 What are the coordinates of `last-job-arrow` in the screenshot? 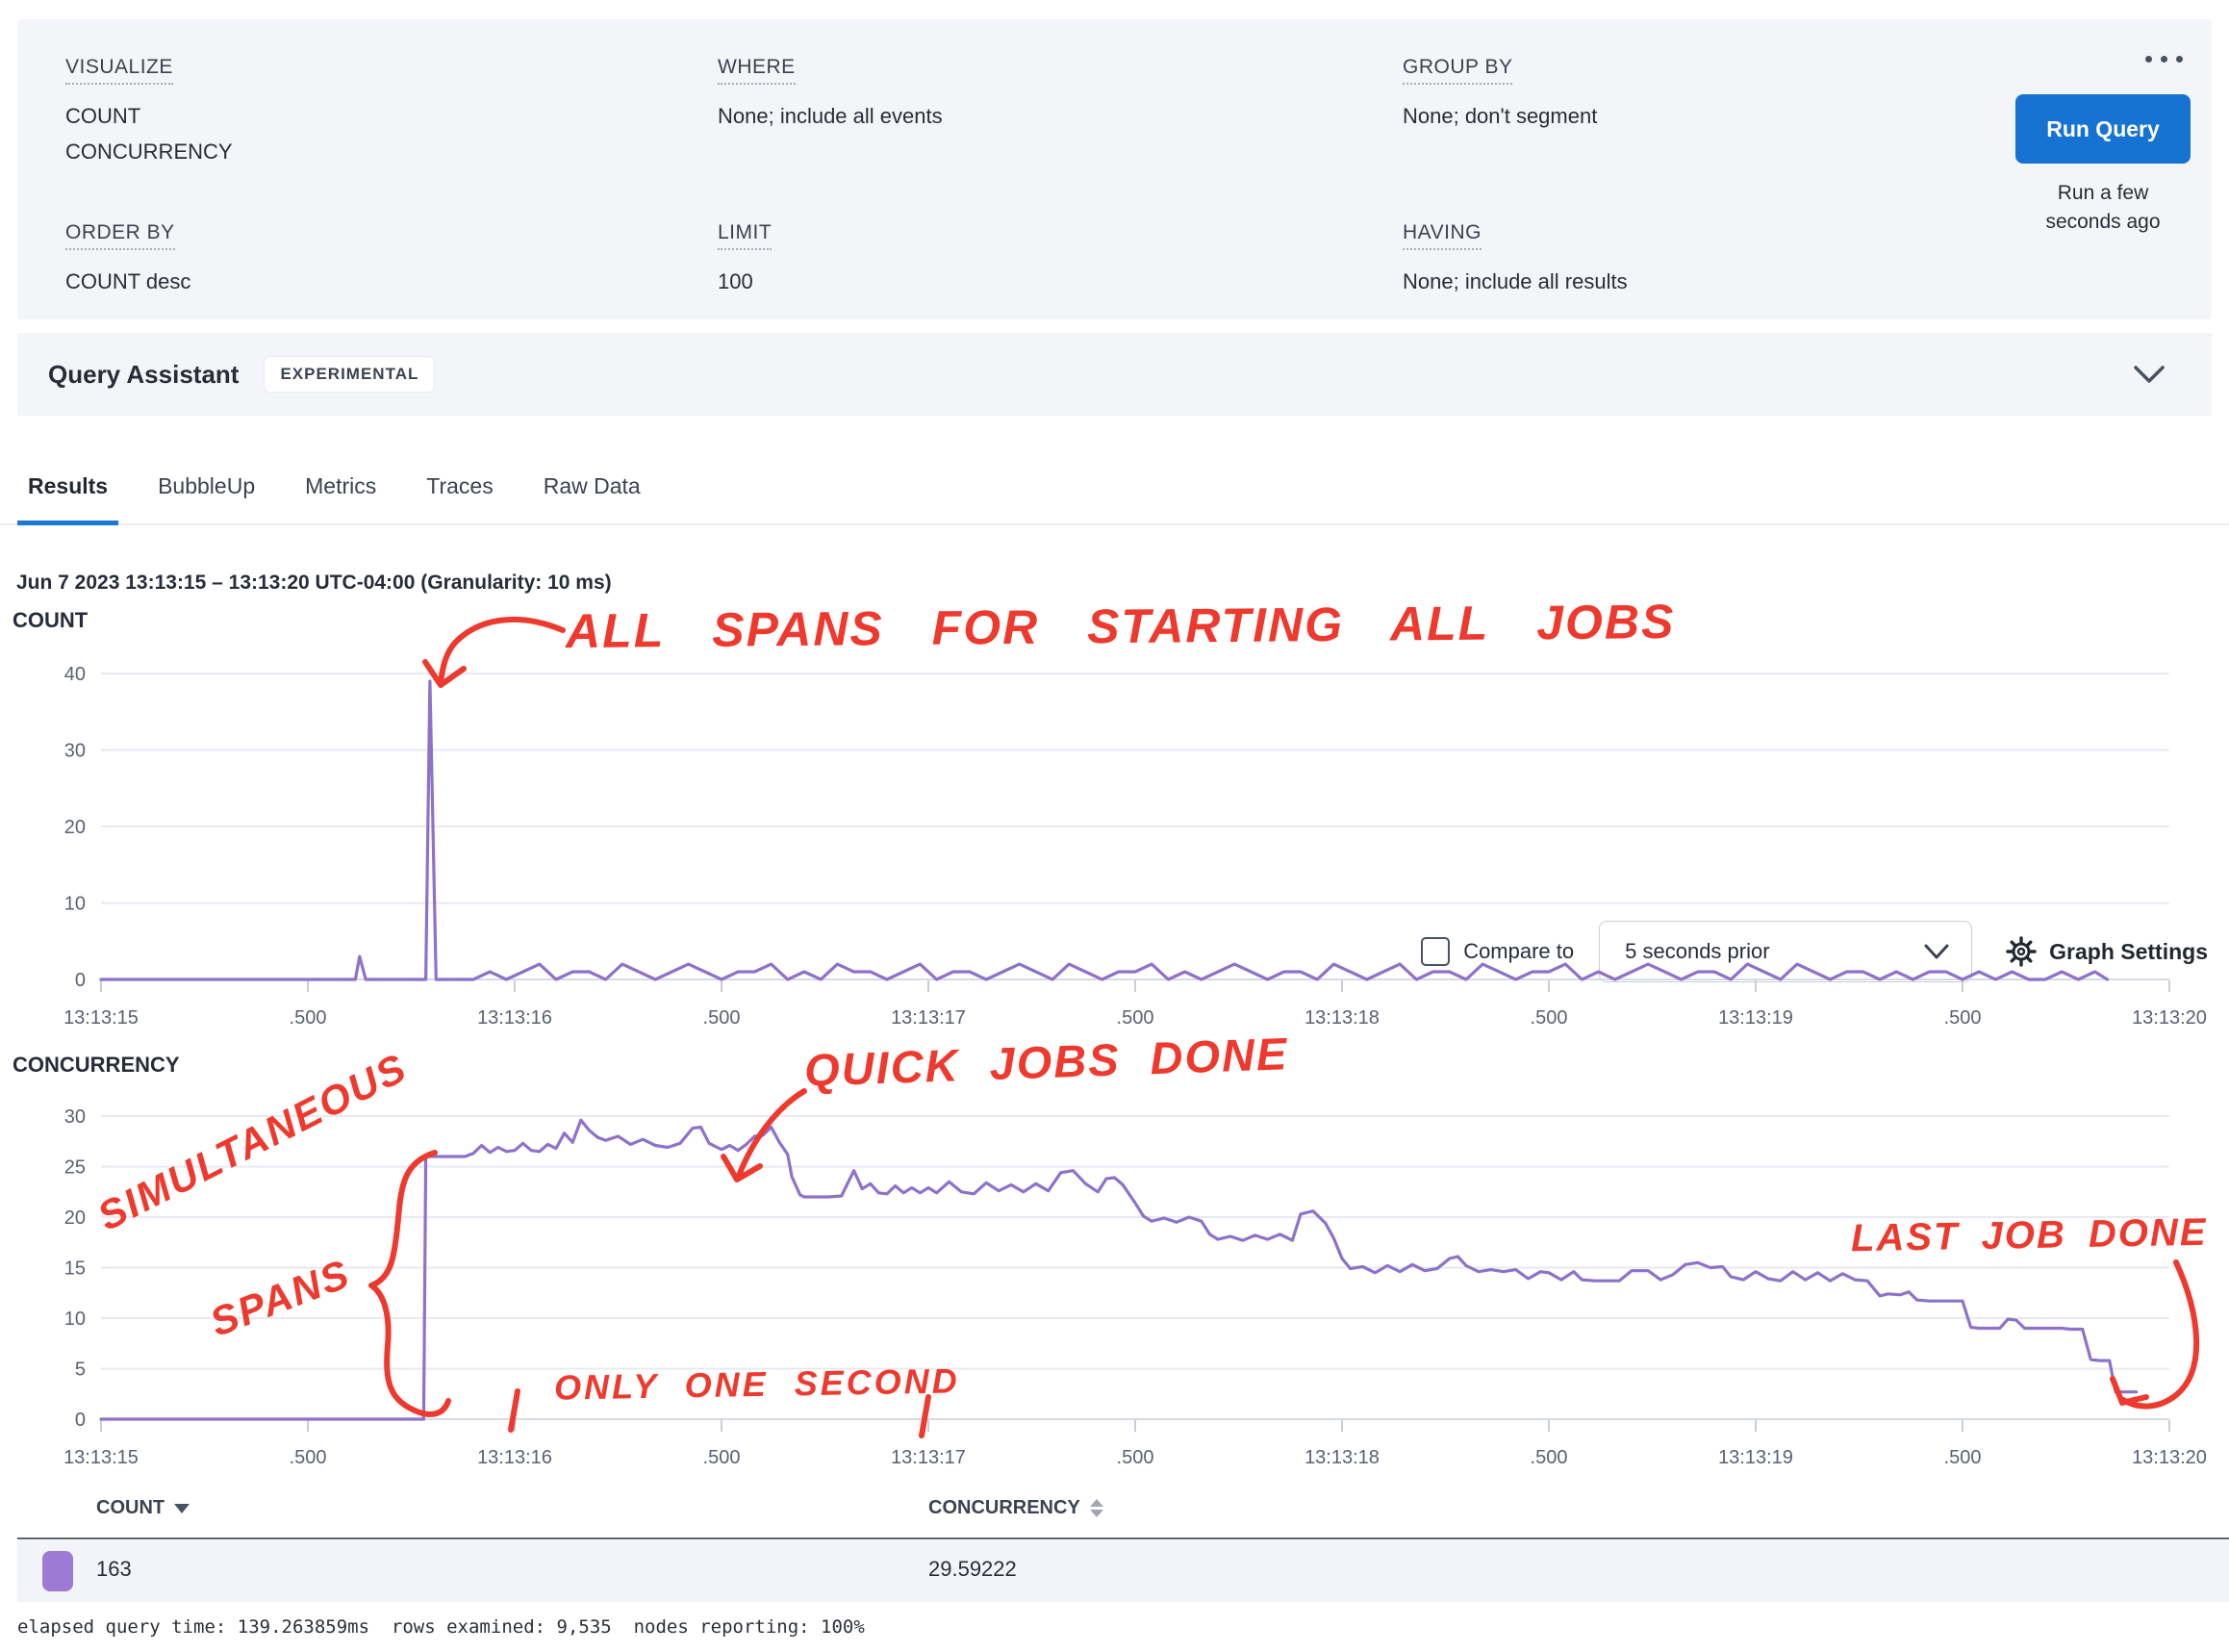 It's located at (2160, 1334).